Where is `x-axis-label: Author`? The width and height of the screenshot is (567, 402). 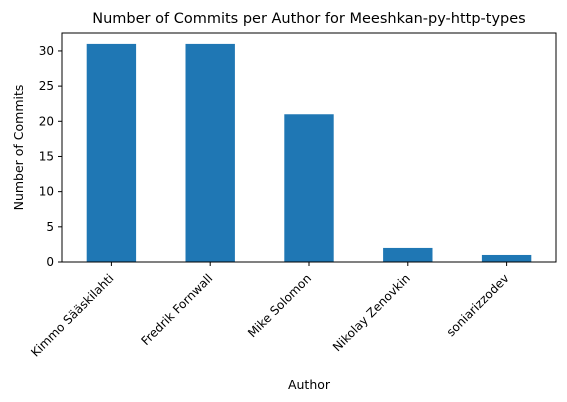
x-axis-label: Author is located at coordinates (309, 384).